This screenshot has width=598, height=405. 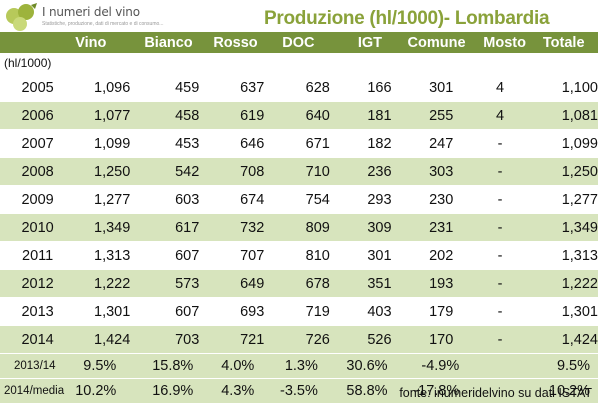 I want to click on value-cell: 181, so click(x=373, y=115).